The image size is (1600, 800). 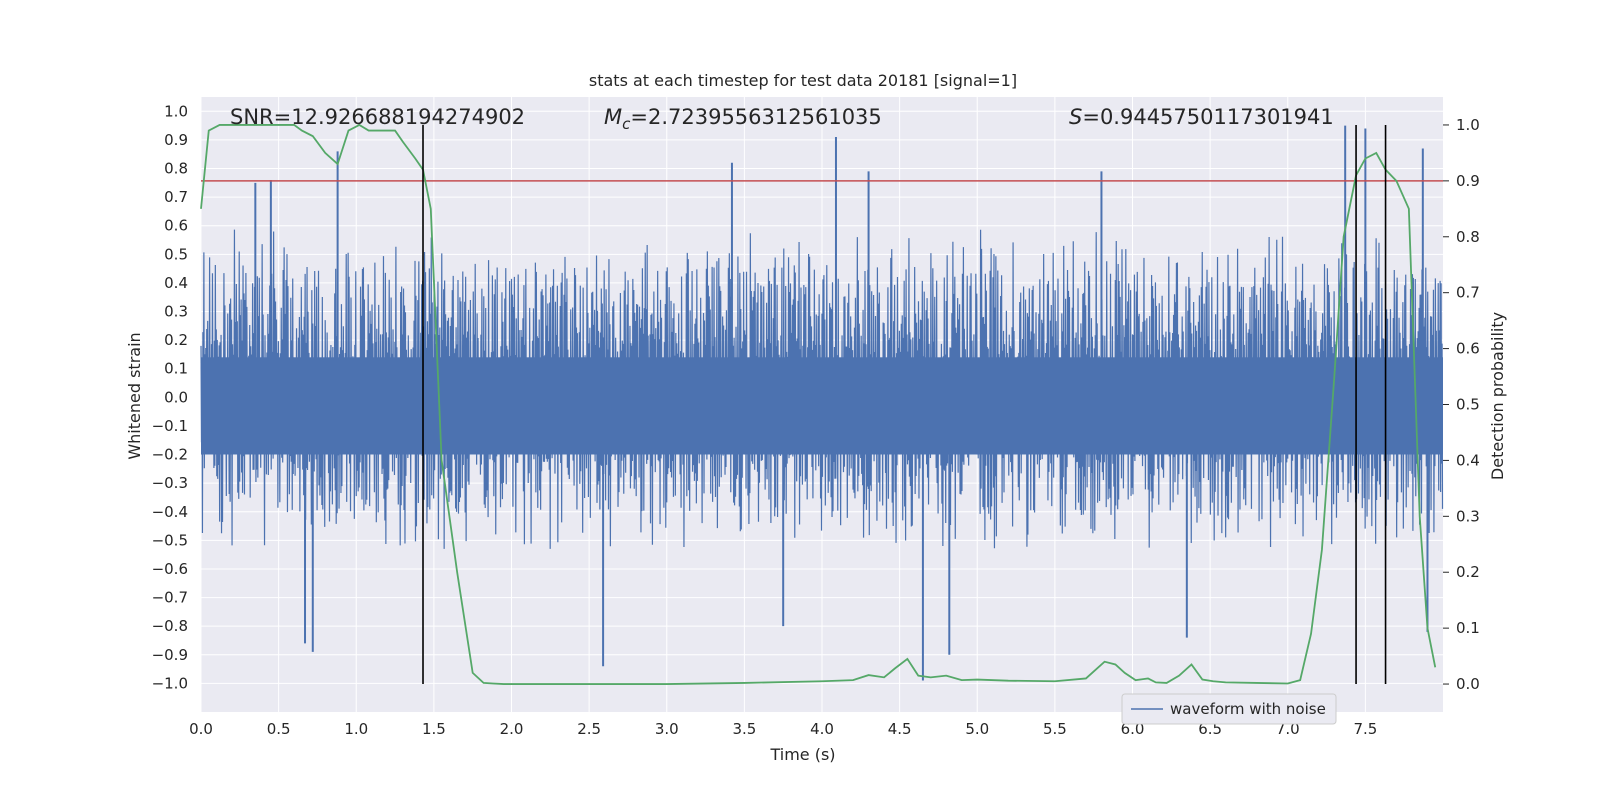 I want to click on x-tick-label: 5.0, so click(x=977, y=729).